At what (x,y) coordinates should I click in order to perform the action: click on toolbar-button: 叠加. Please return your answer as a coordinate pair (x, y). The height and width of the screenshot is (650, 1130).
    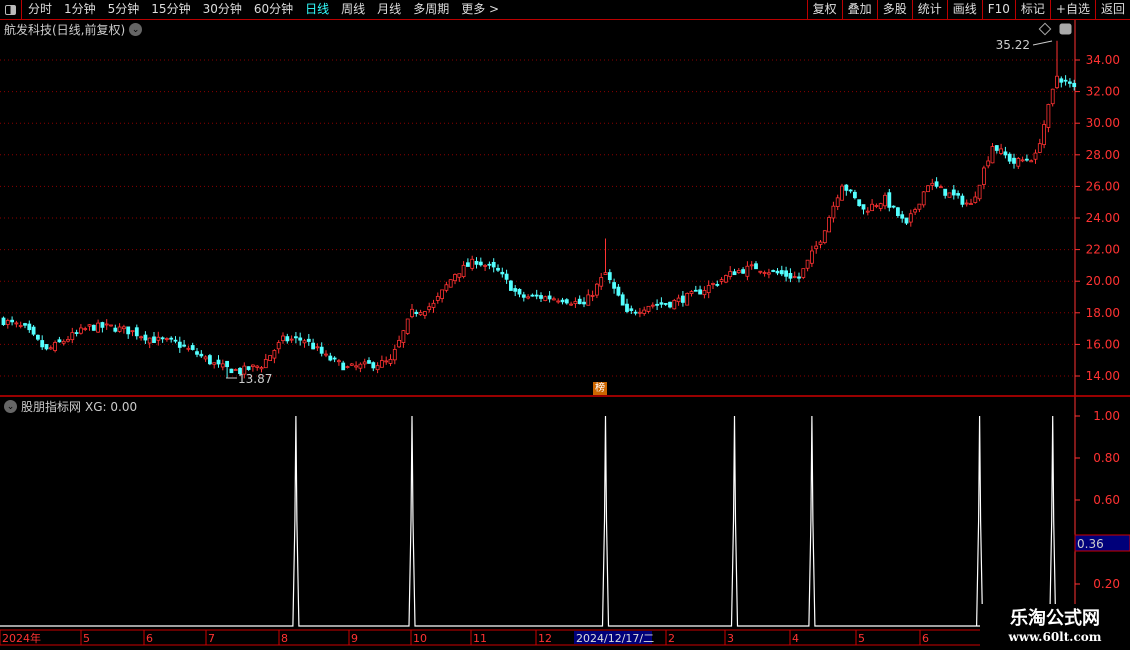
    Looking at the image, I should click on (859, 10).